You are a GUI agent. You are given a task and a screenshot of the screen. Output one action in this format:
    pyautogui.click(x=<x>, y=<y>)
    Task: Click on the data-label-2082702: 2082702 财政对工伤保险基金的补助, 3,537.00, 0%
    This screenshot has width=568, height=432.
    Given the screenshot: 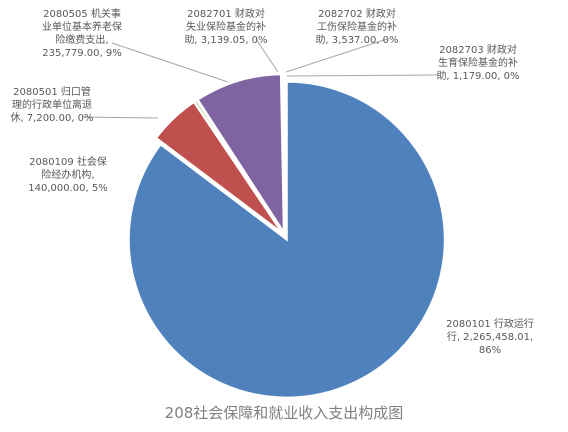 What is the action you would take?
    pyautogui.click(x=356, y=26)
    